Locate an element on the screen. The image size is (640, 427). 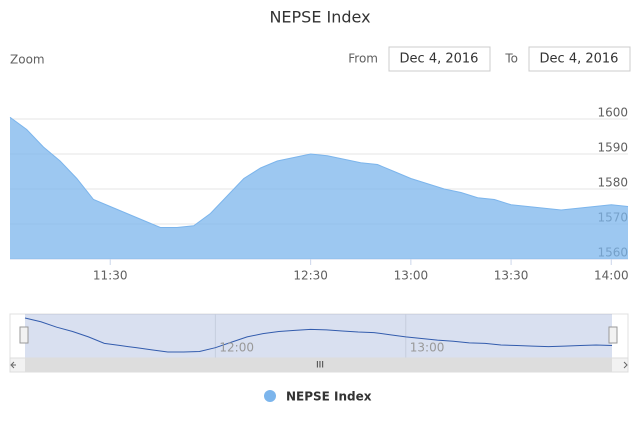
to-value: Dec 4, 2016 is located at coordinates (579, 59).